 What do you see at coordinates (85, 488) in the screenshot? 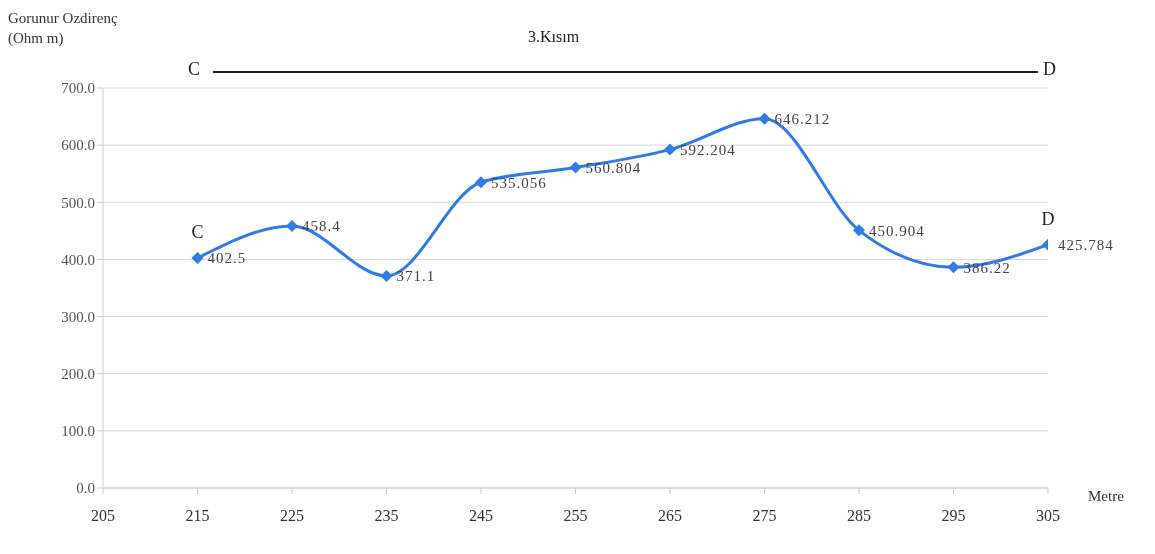
I see `y-tick-label: 0.0` at bounding box center [85, 488].